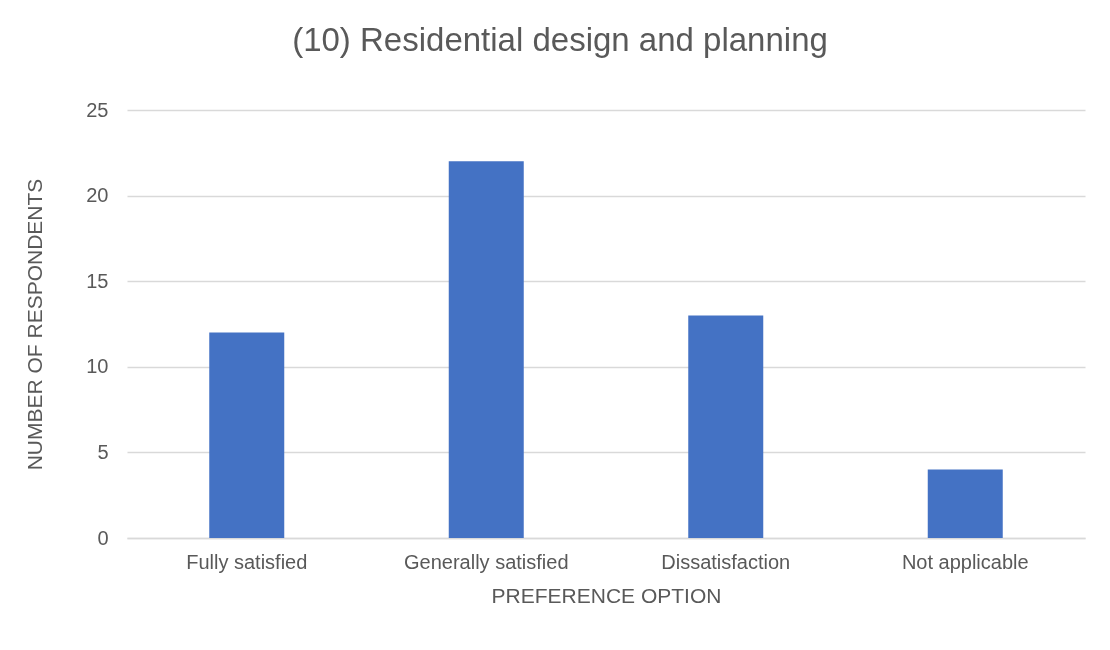 The width and height of the screenshot is (1110, 650). What do you see at coordinates (965, 561) in the screenshot?
I see `x-tick-label: Not applicable` at bounding box center [965, 561].